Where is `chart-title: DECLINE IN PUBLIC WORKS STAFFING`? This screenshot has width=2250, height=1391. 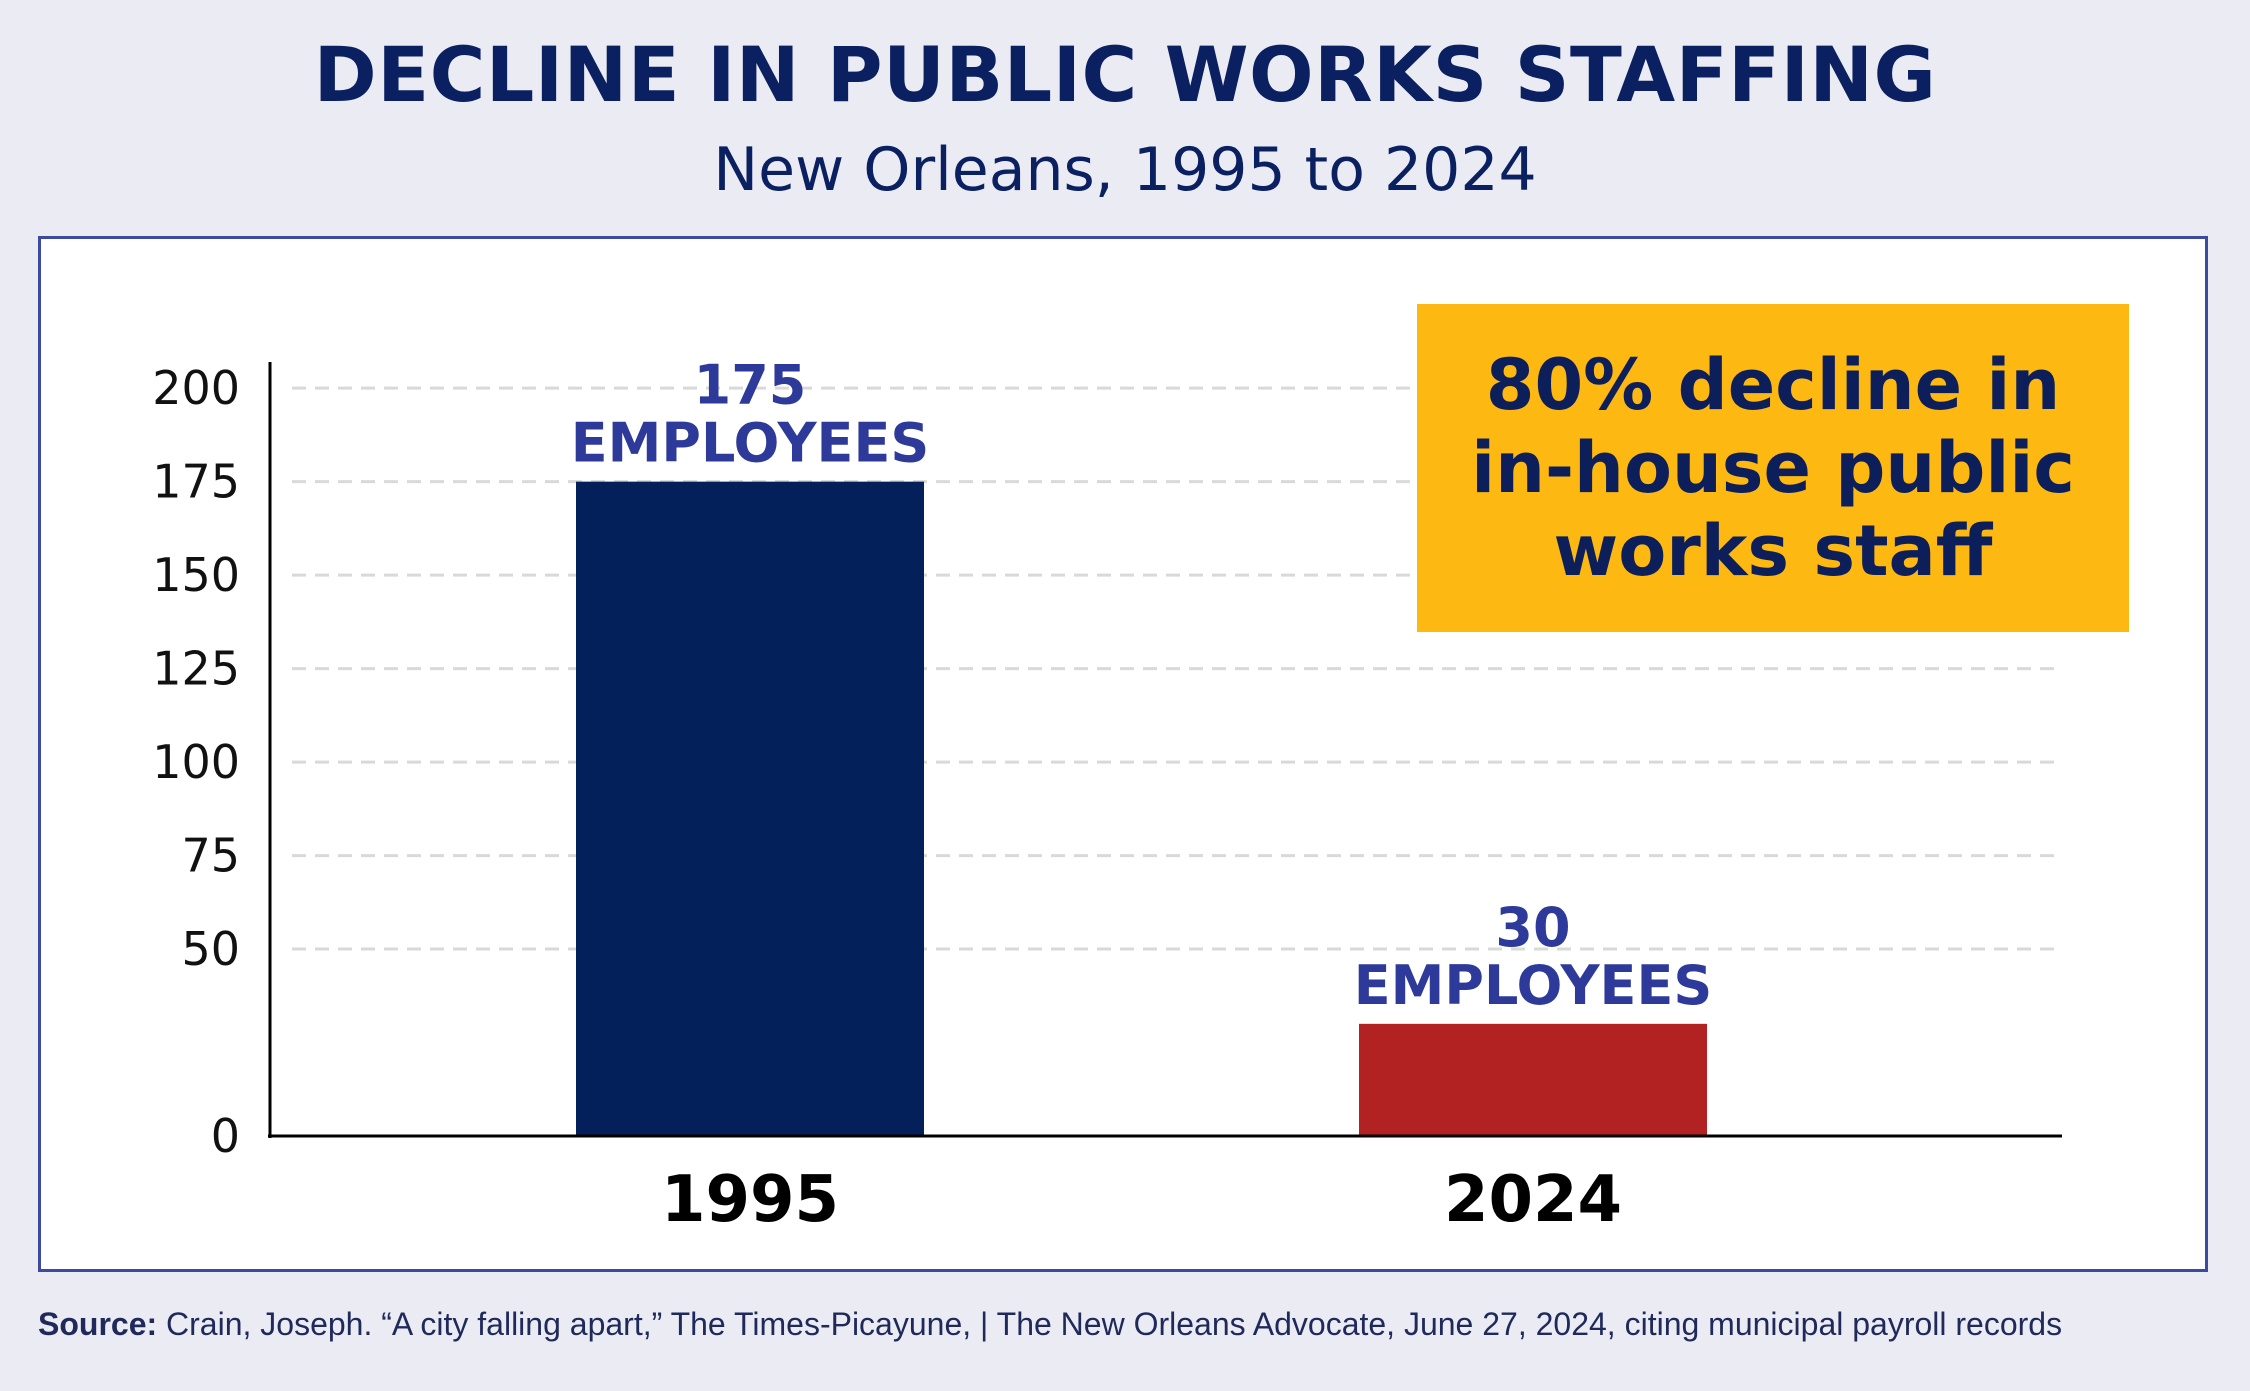 chart-title: DECLINE IN PUBLIC WORKS STAFFING is located at coordinates (1125, 74).